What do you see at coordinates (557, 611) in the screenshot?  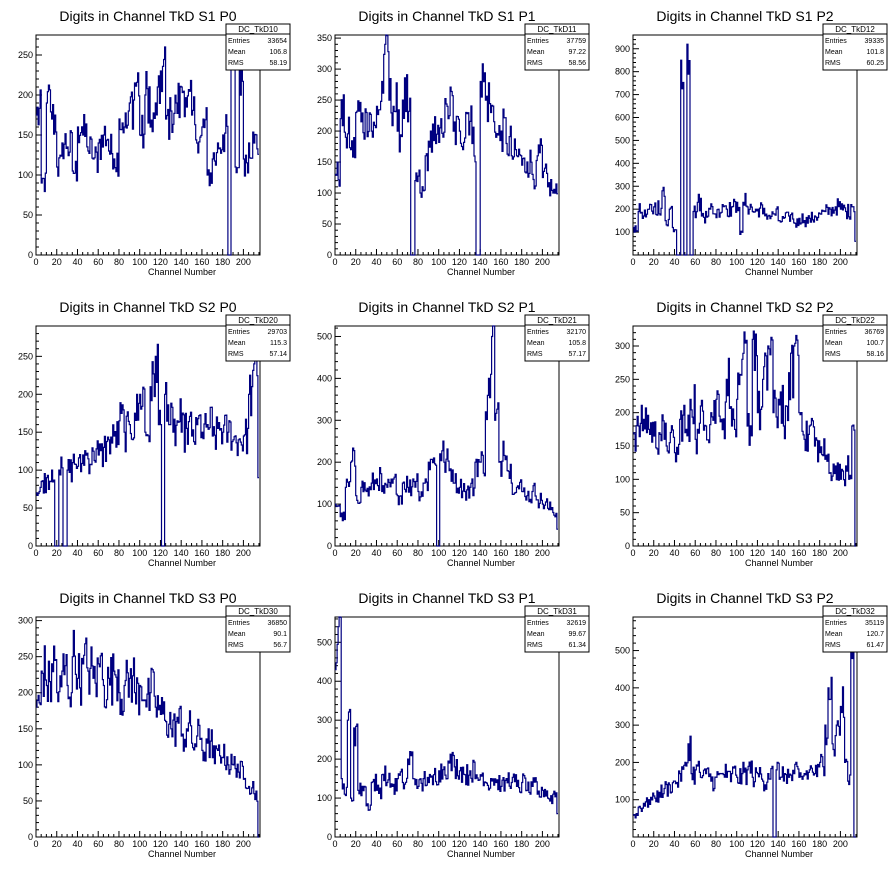 I see `stats-box-name: DC_TkD31` at bounding box center [557, 611].